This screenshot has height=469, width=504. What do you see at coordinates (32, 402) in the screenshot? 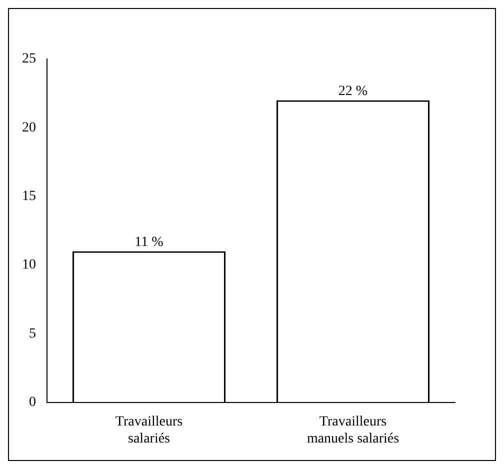
I see `y-tick-label: 0` at bounding box center [32, 402].